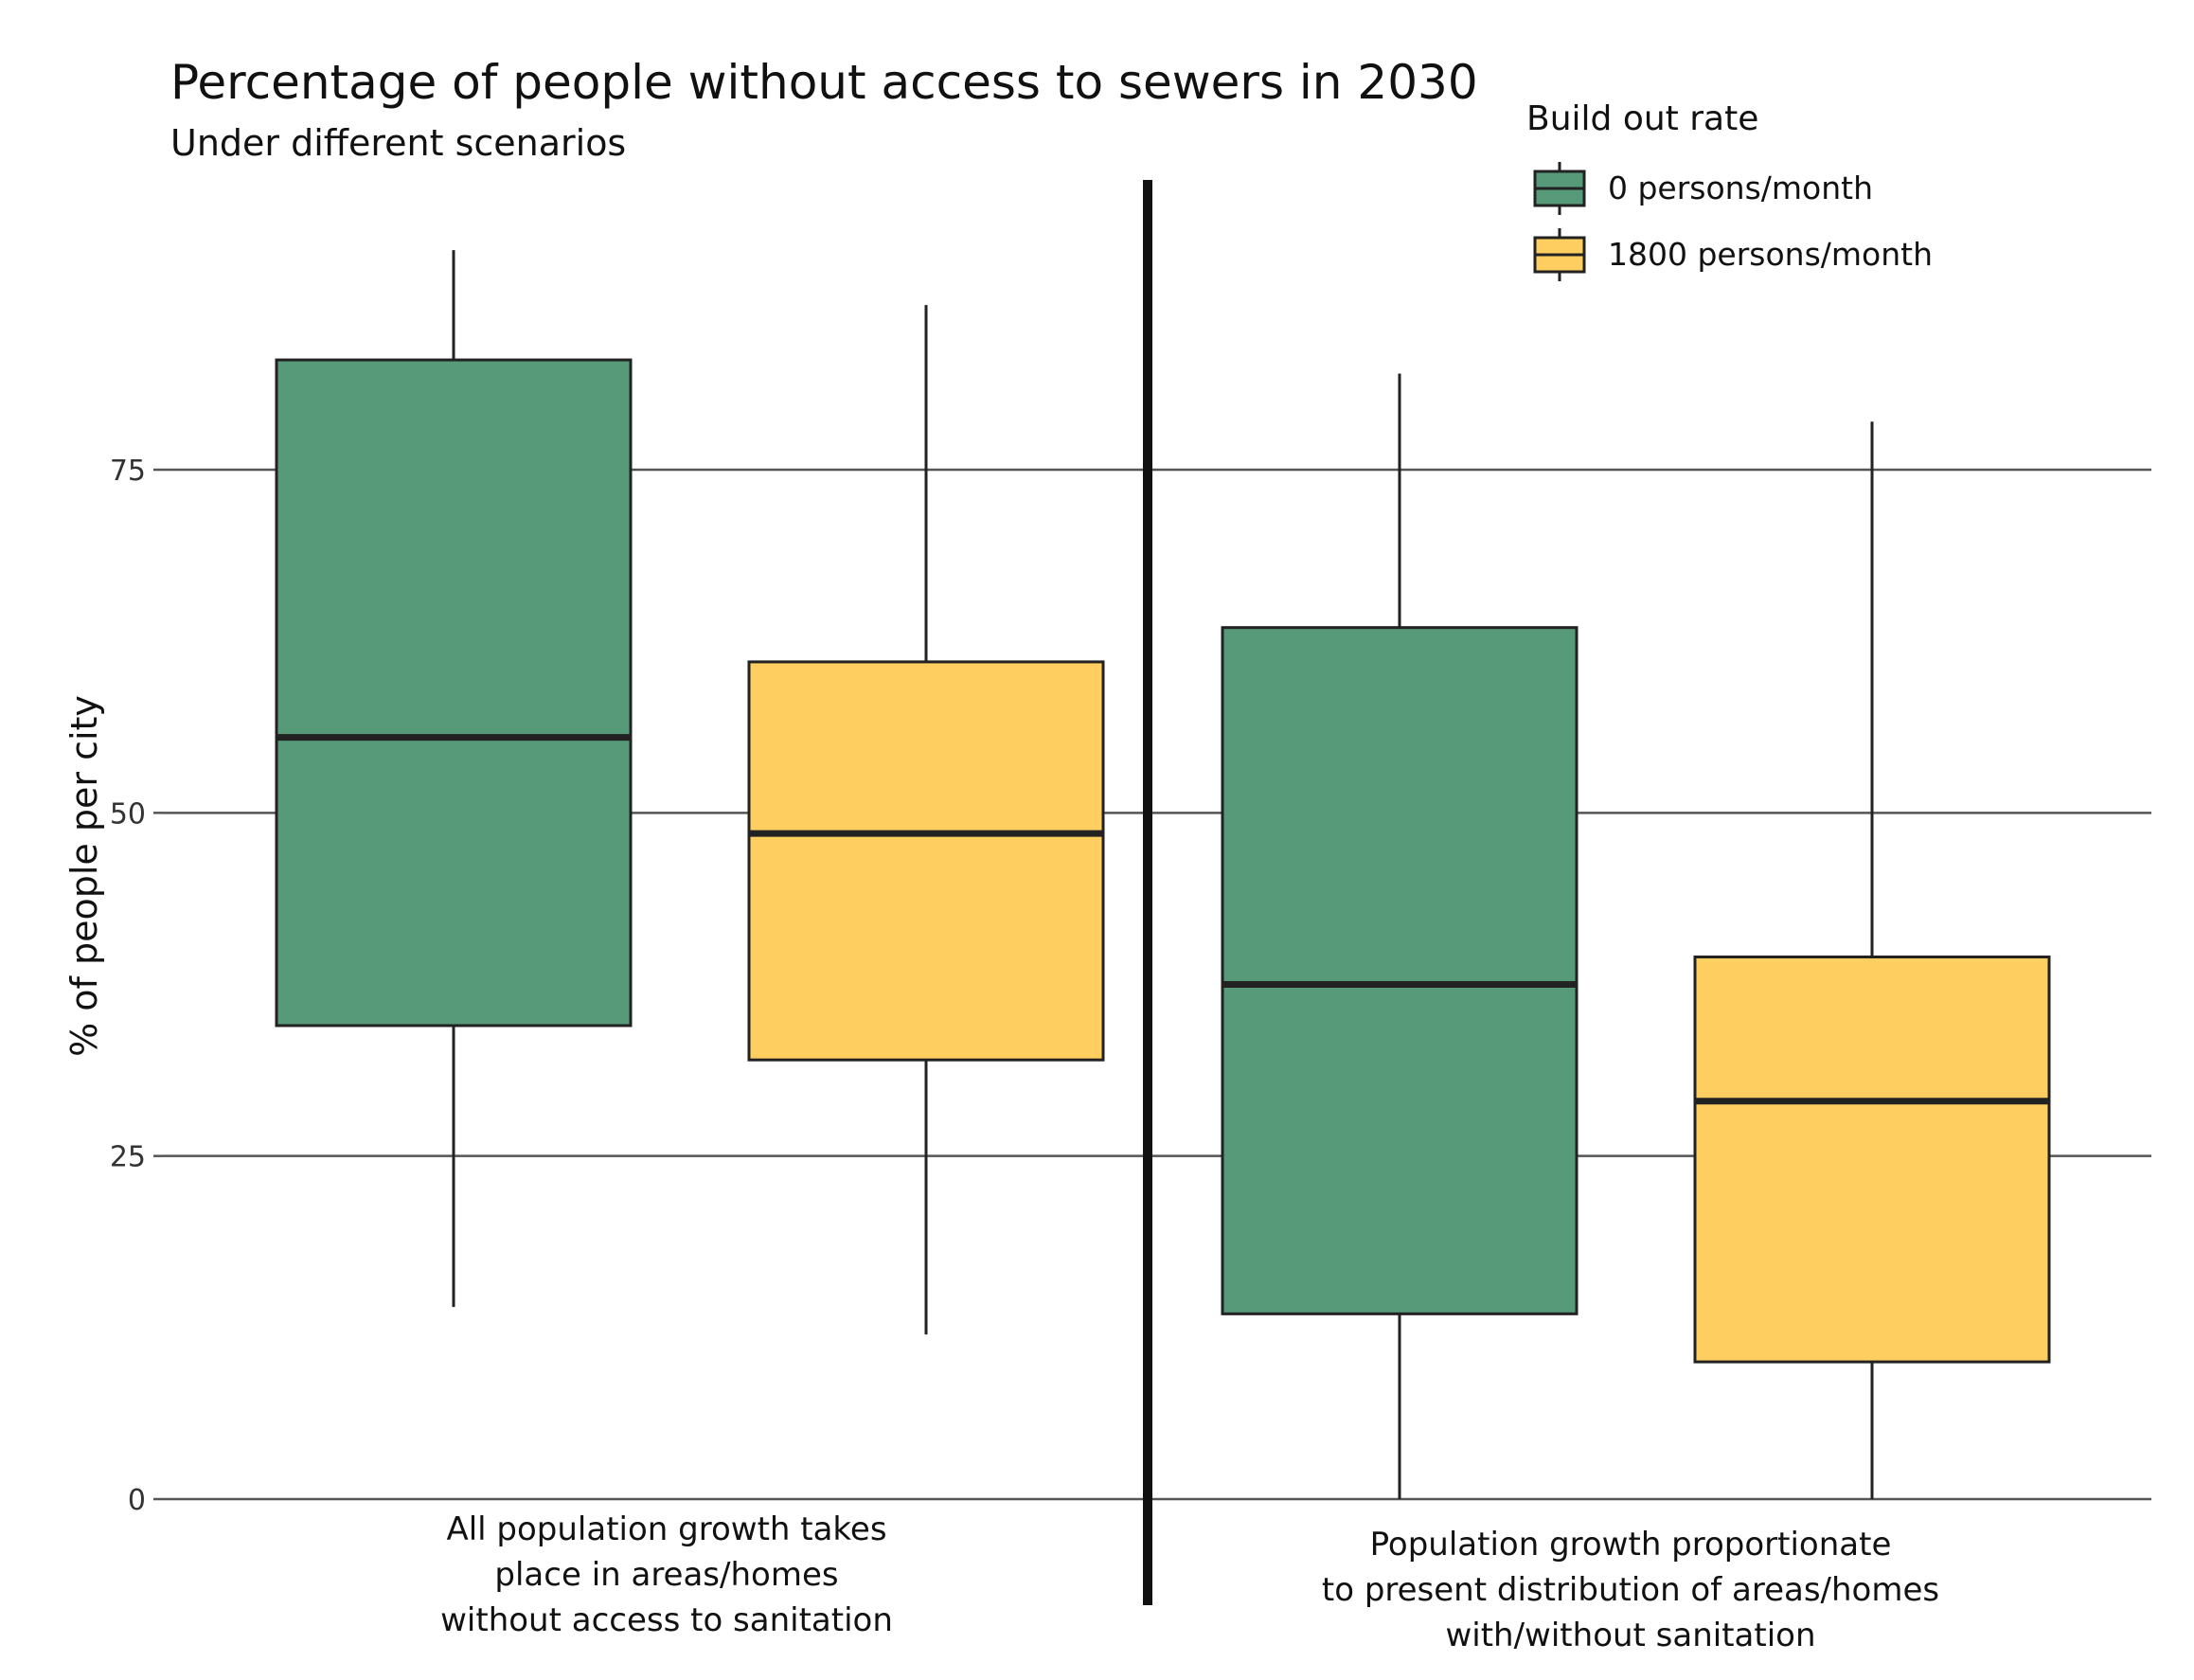  What do you see at coordinates (1740, 188) in the screenshot?
I see `legend-label: 0 persons/month` at bounding box center [1740, 188].